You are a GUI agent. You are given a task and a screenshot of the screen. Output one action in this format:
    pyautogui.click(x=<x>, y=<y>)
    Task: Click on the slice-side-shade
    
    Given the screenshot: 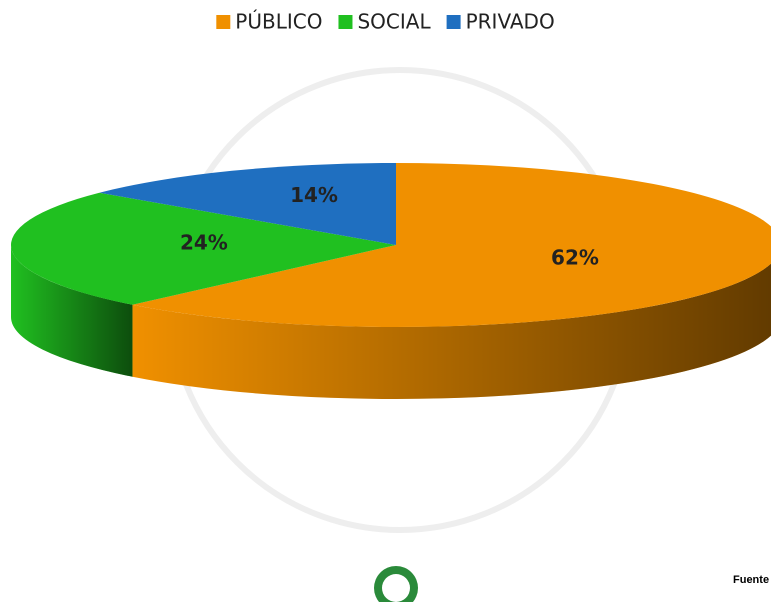 What is the action you would take?
    pyautogui.click(x=72, y=311)
    